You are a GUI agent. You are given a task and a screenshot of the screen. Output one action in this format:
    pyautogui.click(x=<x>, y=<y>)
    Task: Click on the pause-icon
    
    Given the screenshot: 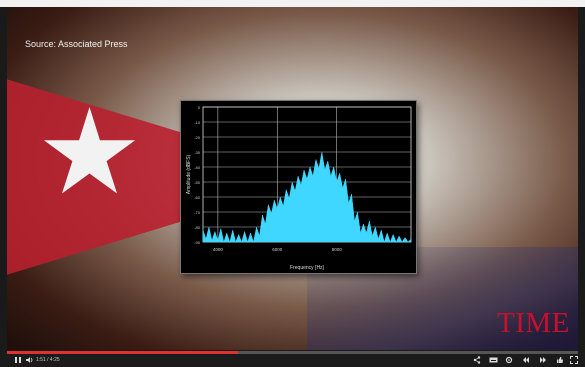 What is the action you would take?
    pyautogui.click(x=18, y=360)
    